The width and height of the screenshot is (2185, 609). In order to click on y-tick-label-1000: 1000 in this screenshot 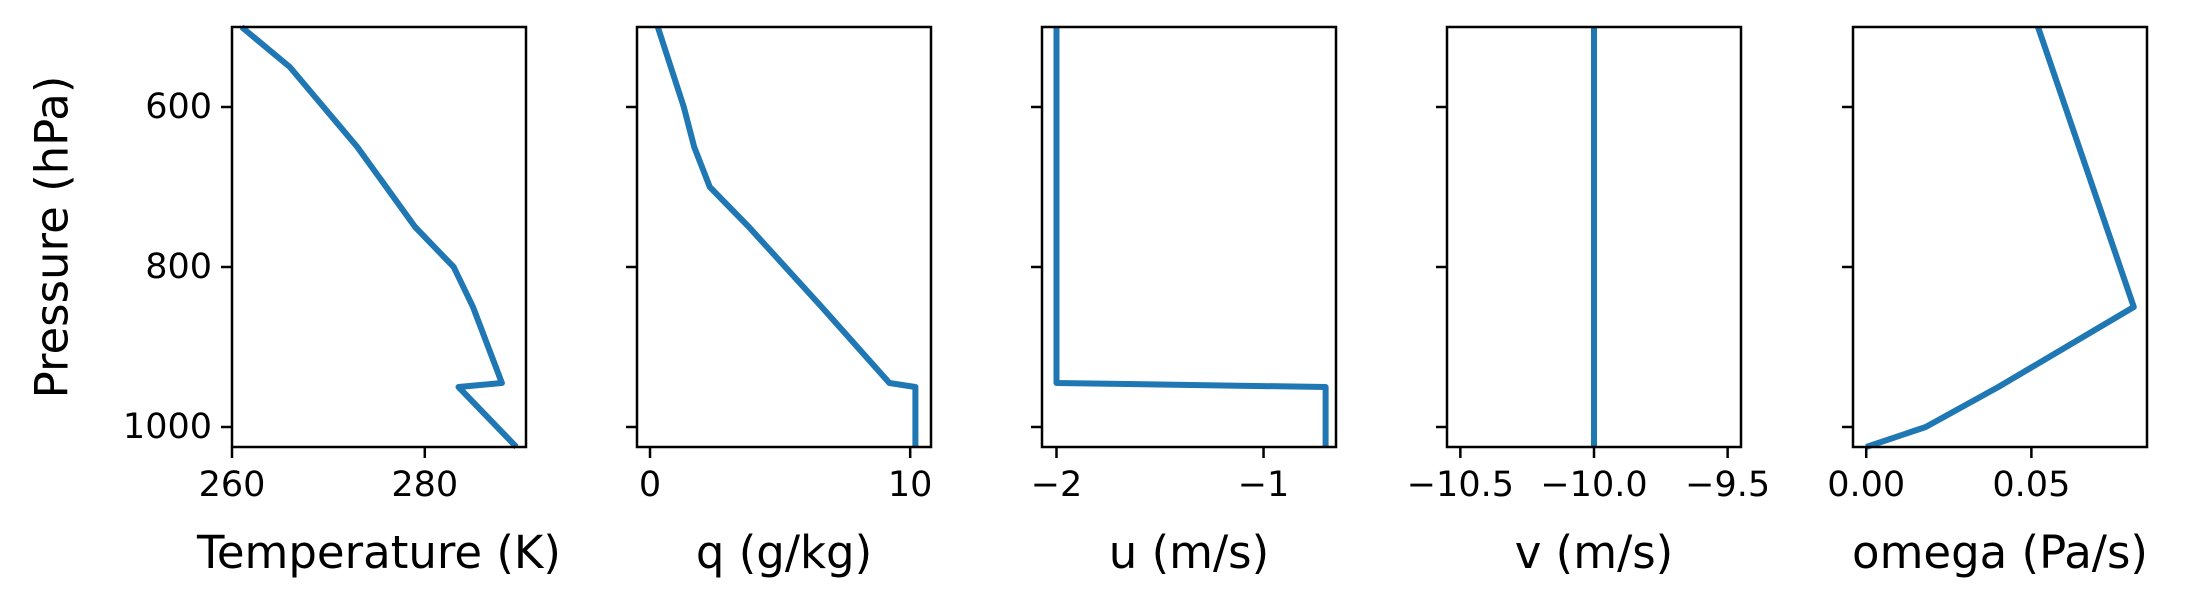, I will do `click(167, 427)`.